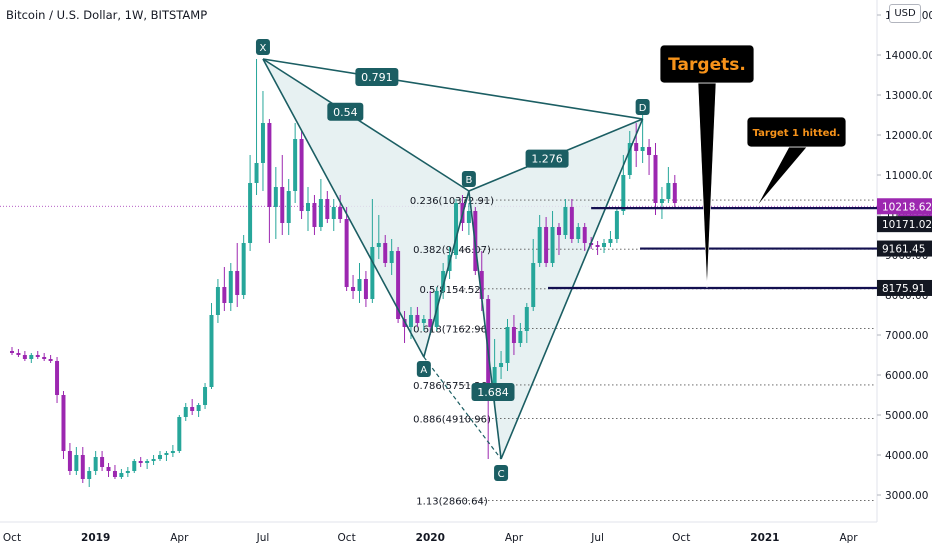 Image resolution: width=932 pixels, height=554 pixels. What do you see at coordinates (797, 133) in the screenshot?
I see `target-hit-callout-text: Target 1 hitted.` at bounding box center [797, 133].